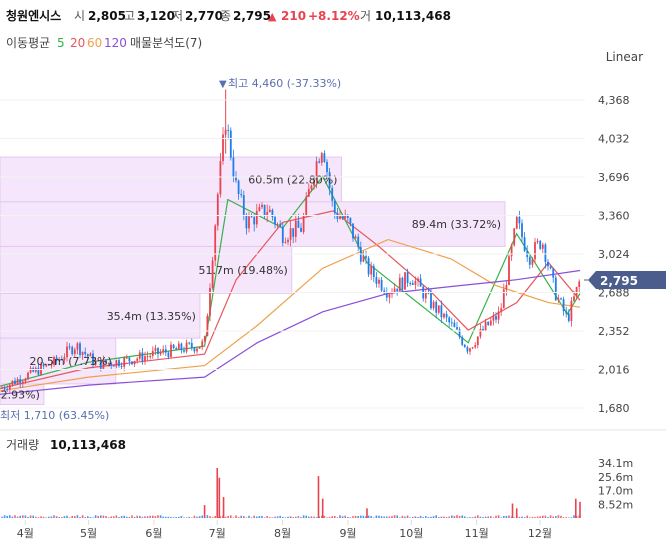  Describe the element at coordinates (217, 533) in the screenshot. I see `time-tick-label: 7월` at that location.